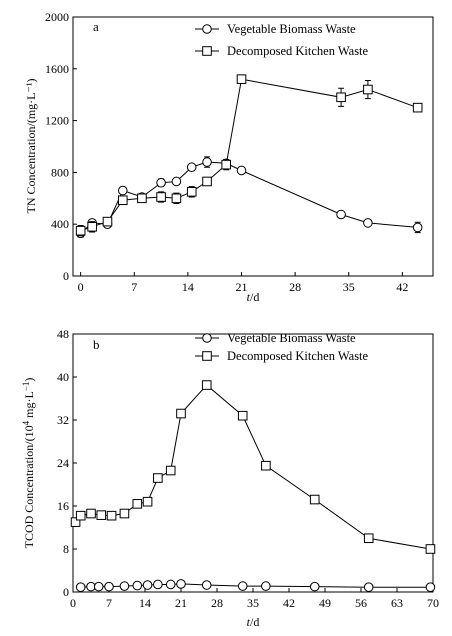 Image resolution: width=452 pixels, height=636 pixels. Describe the element at coordinates (63, 420) in the screenshot. I see `y-tick-label: 32` at that location.